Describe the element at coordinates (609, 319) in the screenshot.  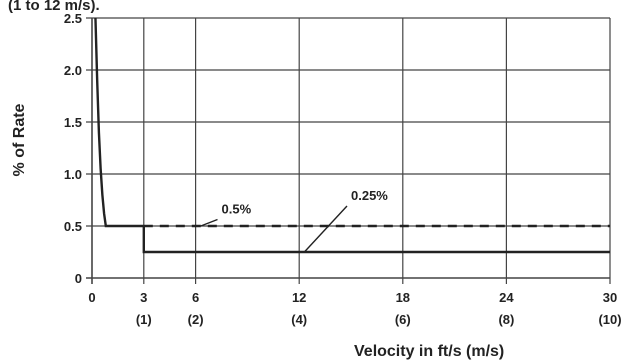
I see `x-tick-sublabel: (10)` at that location.